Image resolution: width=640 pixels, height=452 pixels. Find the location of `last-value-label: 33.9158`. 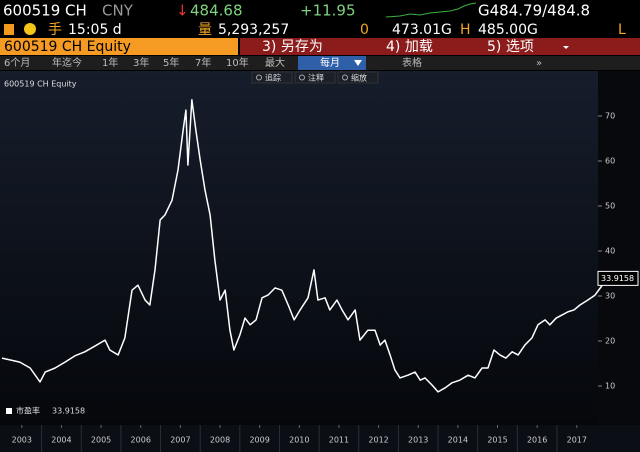

last-value-label: 33.9158 is located at coordinates (617, 278).